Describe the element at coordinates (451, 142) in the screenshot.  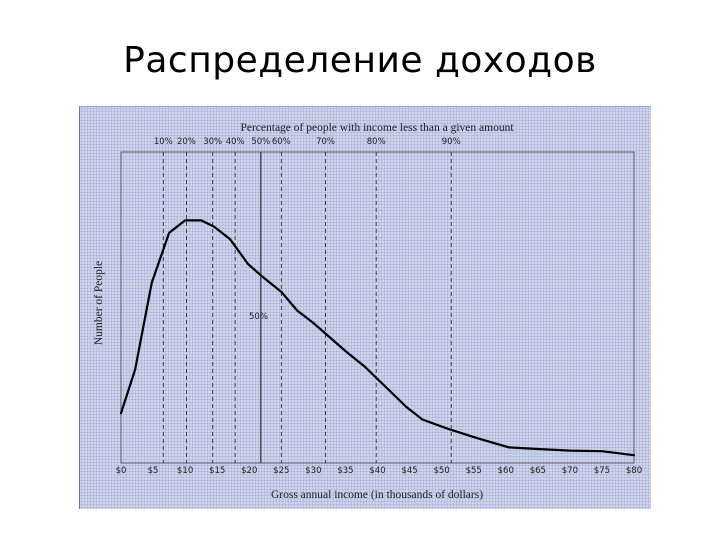
I see `percentile-marker-label: 90%` at that location.